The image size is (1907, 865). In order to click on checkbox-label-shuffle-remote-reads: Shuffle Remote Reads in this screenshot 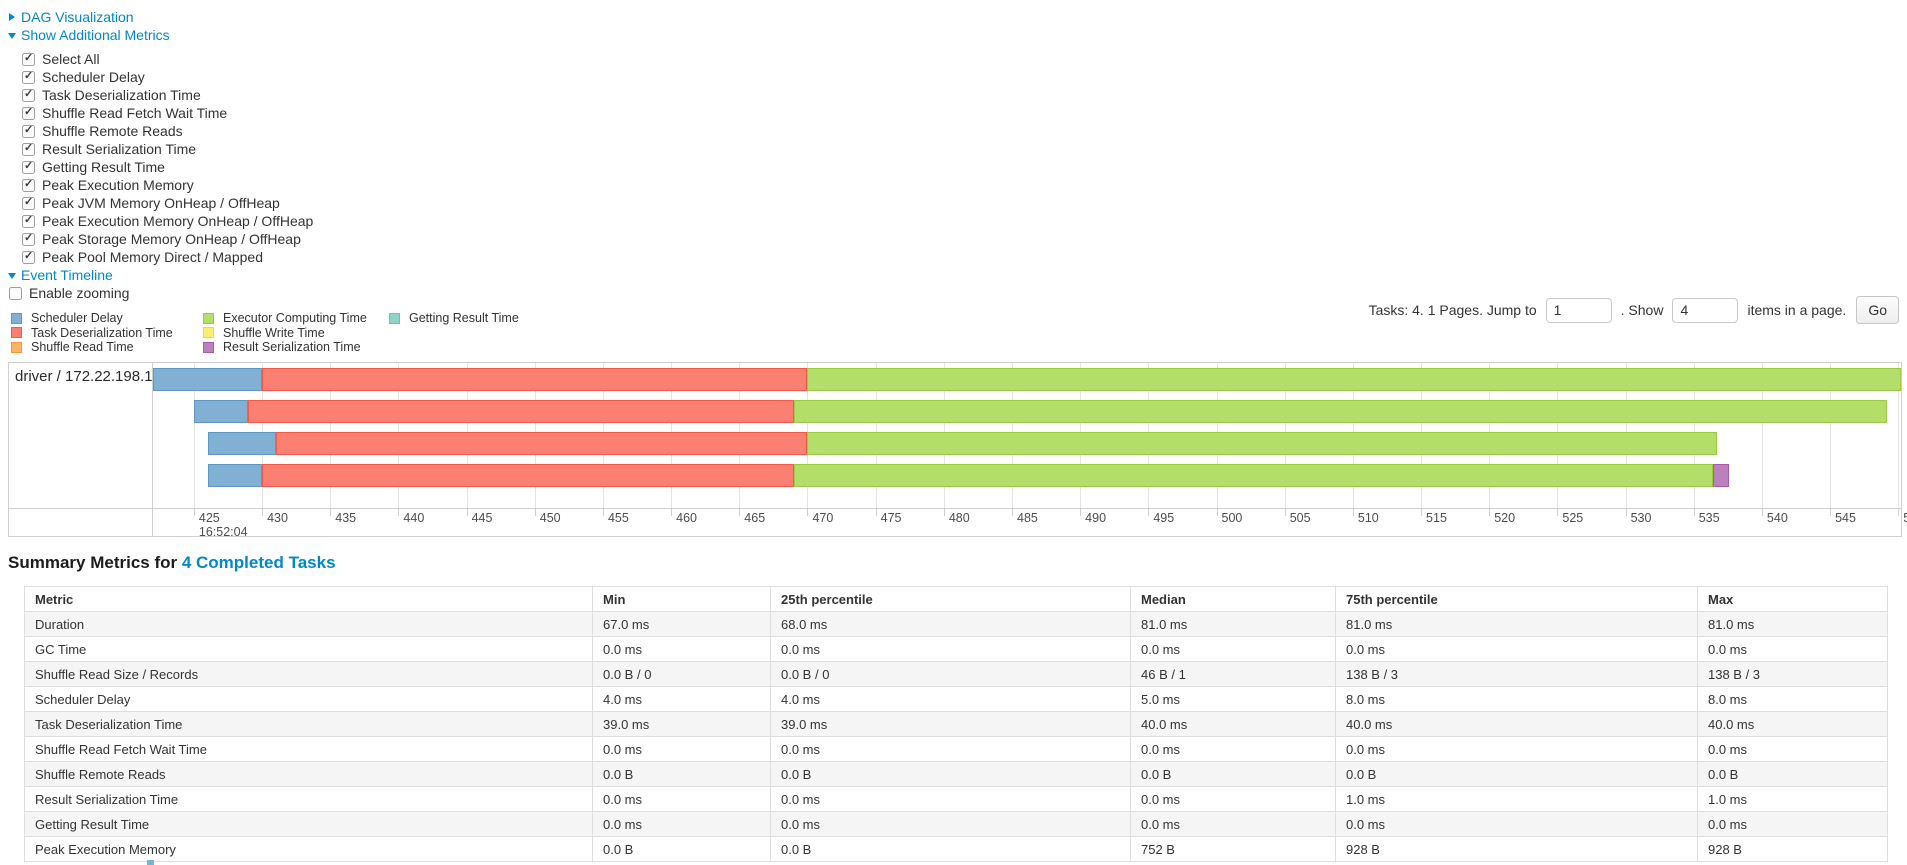, I will do `click(112, 131)`.